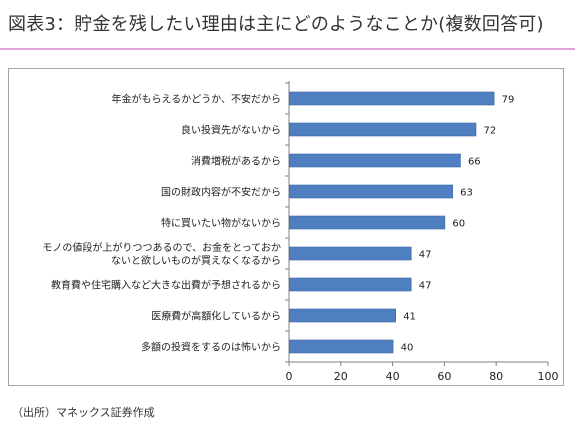  What do you see at coordinates (221, 223) in the screenshot?
I see `category-label: 特に買いたい物がないから` at bounding box center [221, 223].